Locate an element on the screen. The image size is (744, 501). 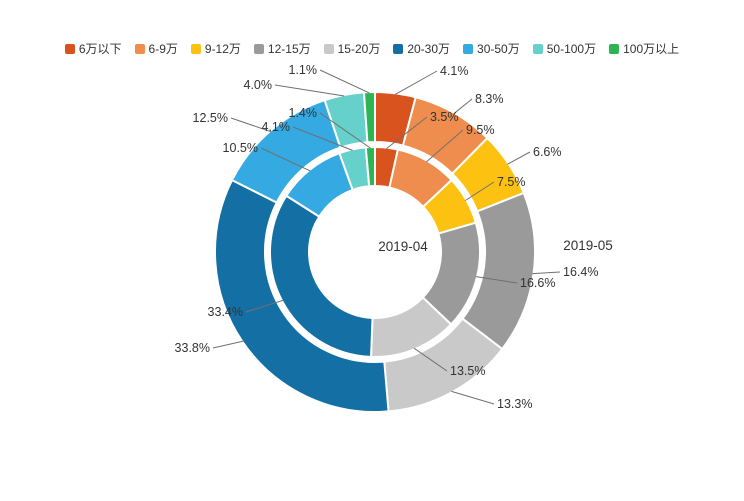
legend-label: 30-50万 is located at coordinates (498, 49).